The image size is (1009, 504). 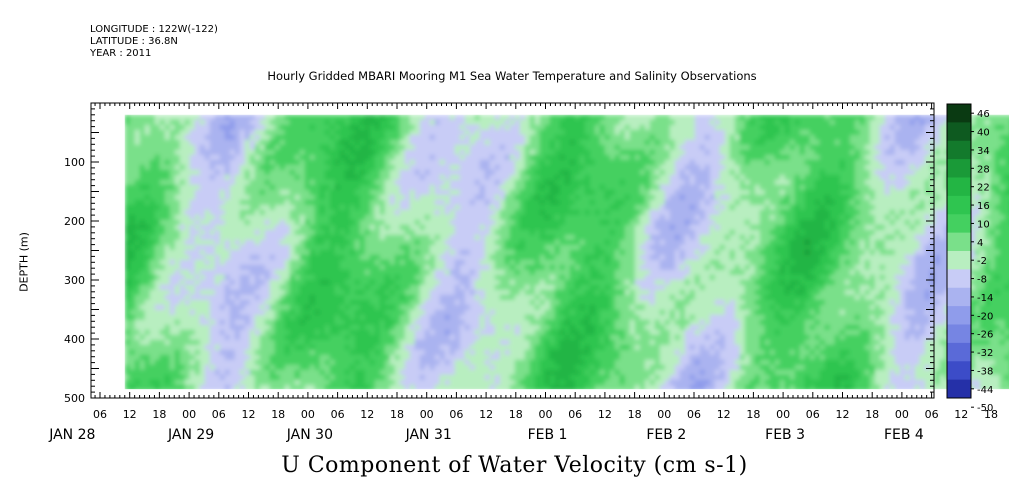 What do you see at coordinates (134, 41) in the screenshot?
I see `latitude-line: LATITUDE : 36.8N` at bounding box center [134, 41].